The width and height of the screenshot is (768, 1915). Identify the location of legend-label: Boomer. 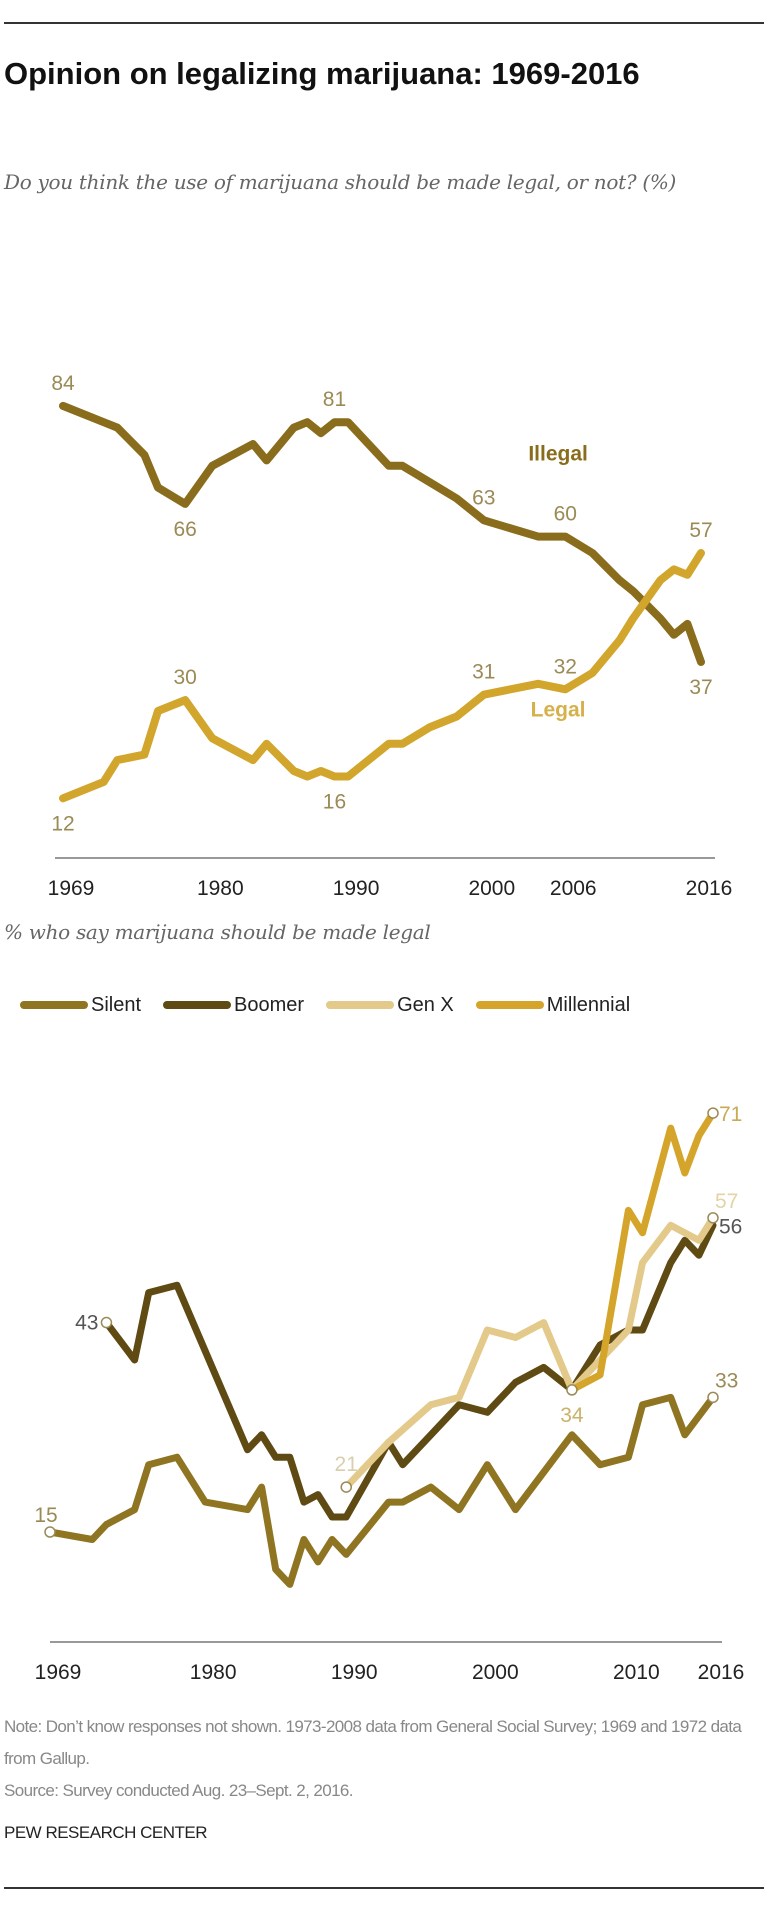
(269, 1004).